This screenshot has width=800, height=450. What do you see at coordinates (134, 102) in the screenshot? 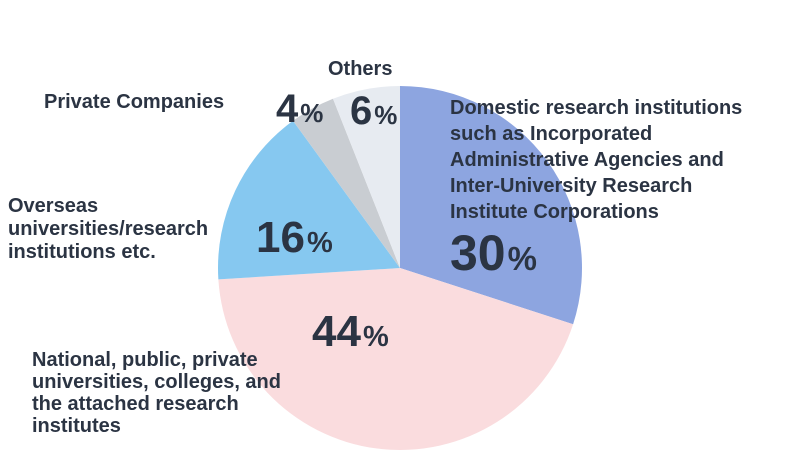
I see `slice-label-3: Private Companies` at bounding box center [134, 102].